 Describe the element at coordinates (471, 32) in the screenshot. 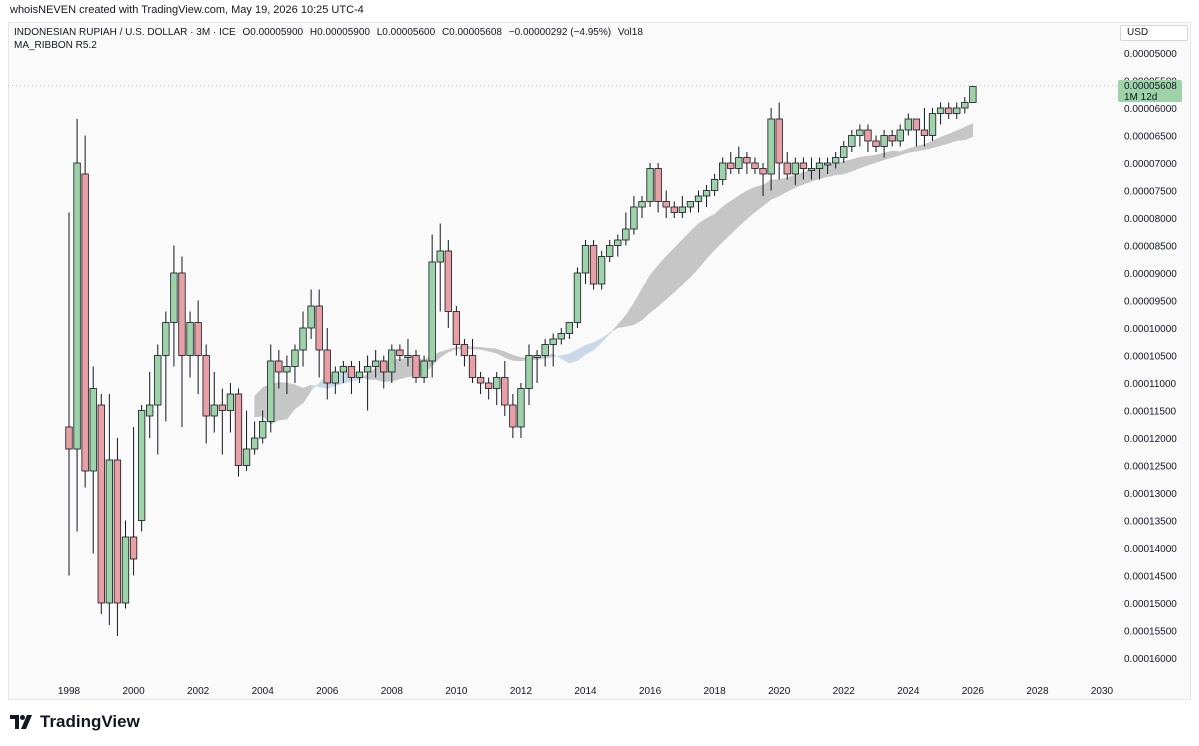

I see `ohlc-close: C0.00005608` at that location.